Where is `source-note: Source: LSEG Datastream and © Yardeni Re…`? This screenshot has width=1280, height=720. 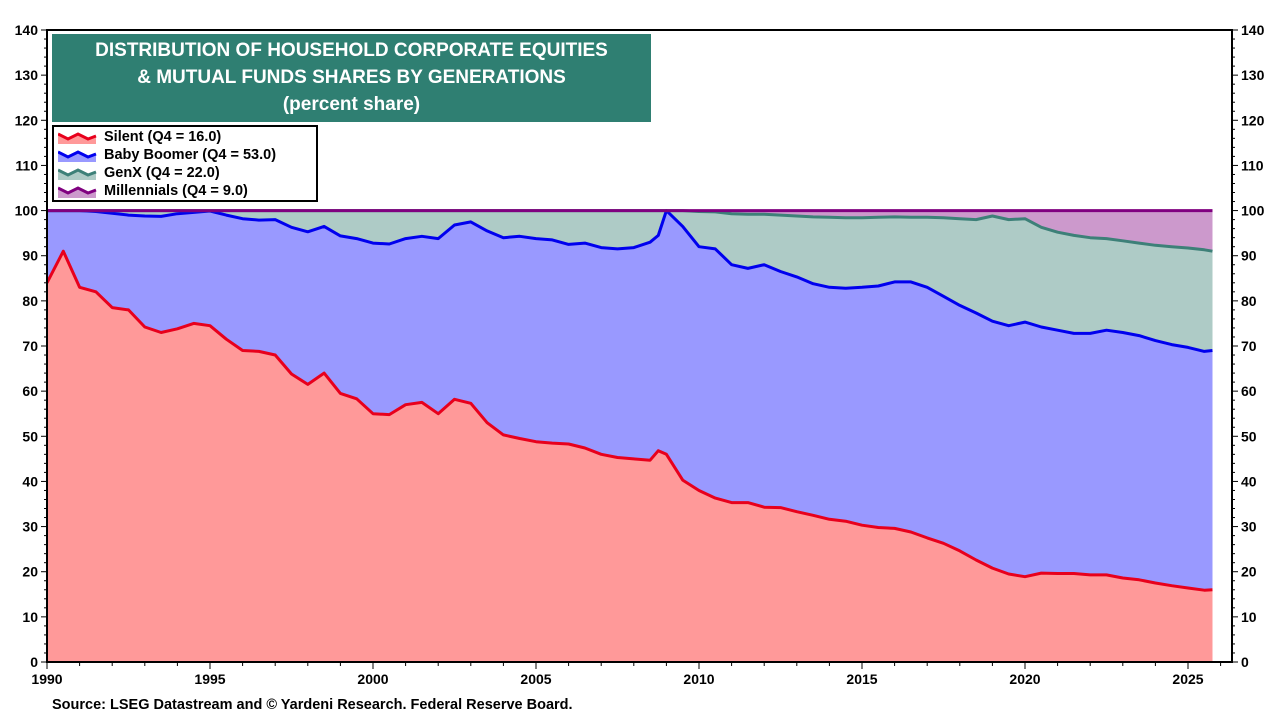 source-note: Source: LSEG Datastream and © Yardeni Re… is located at coordinates (312, 705).